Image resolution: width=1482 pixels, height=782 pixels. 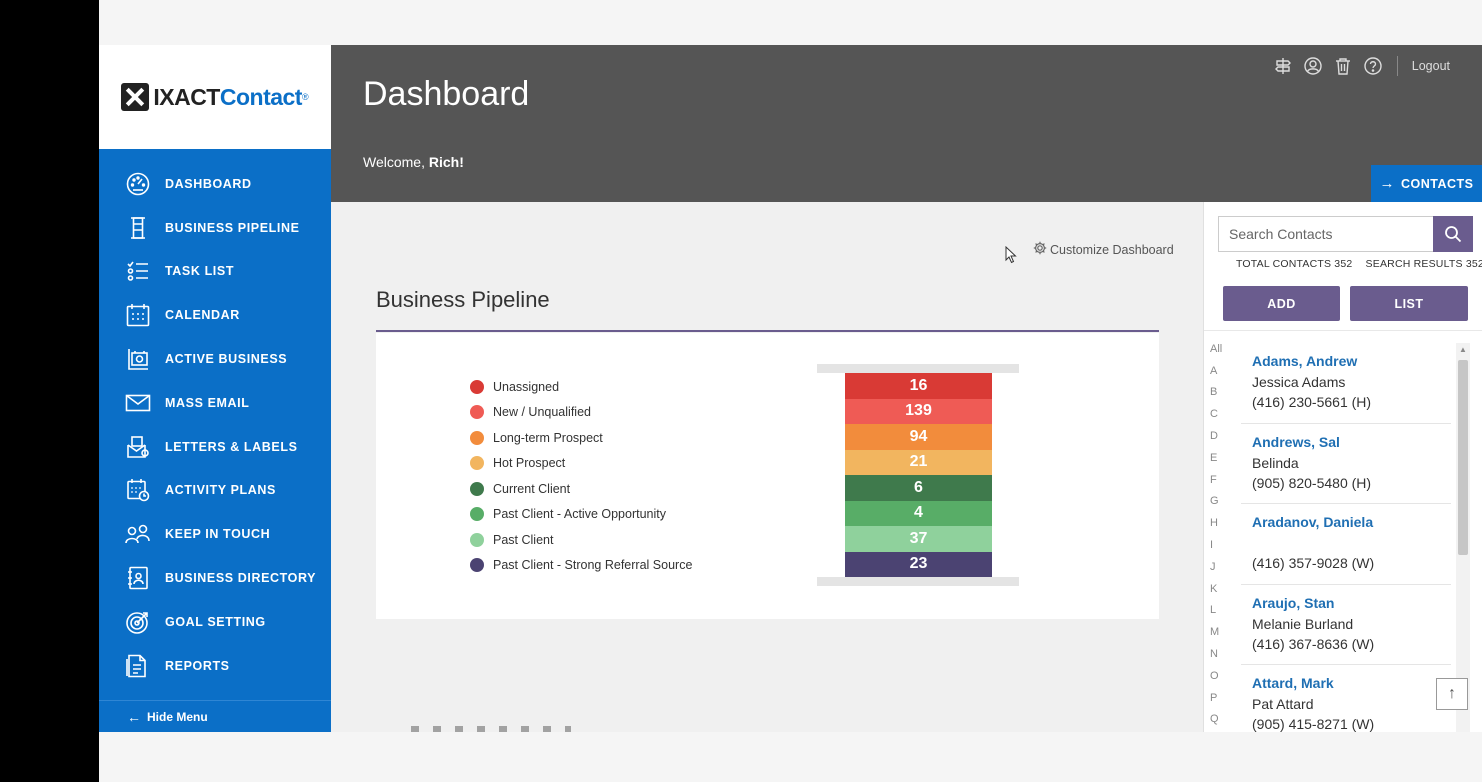 I want to click on alpha-filter-n: N, so click(x=1214, y=654).